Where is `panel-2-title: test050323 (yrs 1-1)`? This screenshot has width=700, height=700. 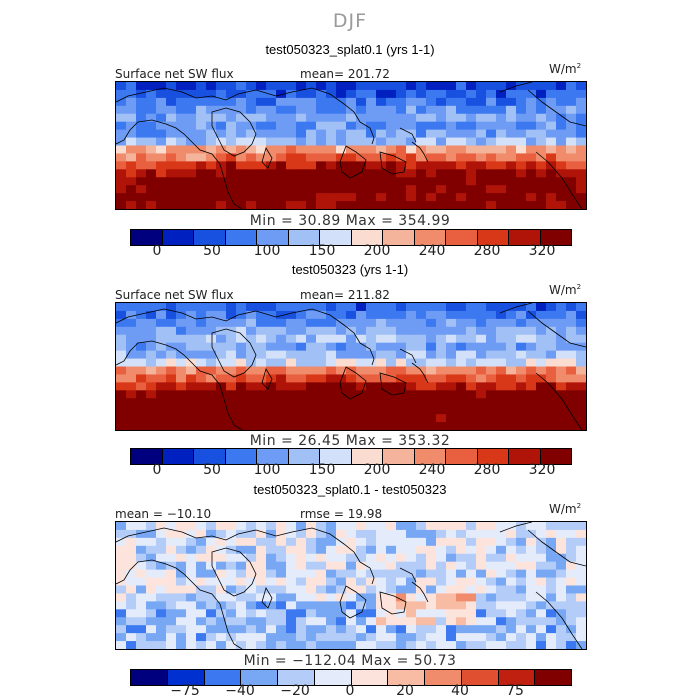 panel-2-title: test050323 (yrs 1-1) is located at coordinates (350, 269).